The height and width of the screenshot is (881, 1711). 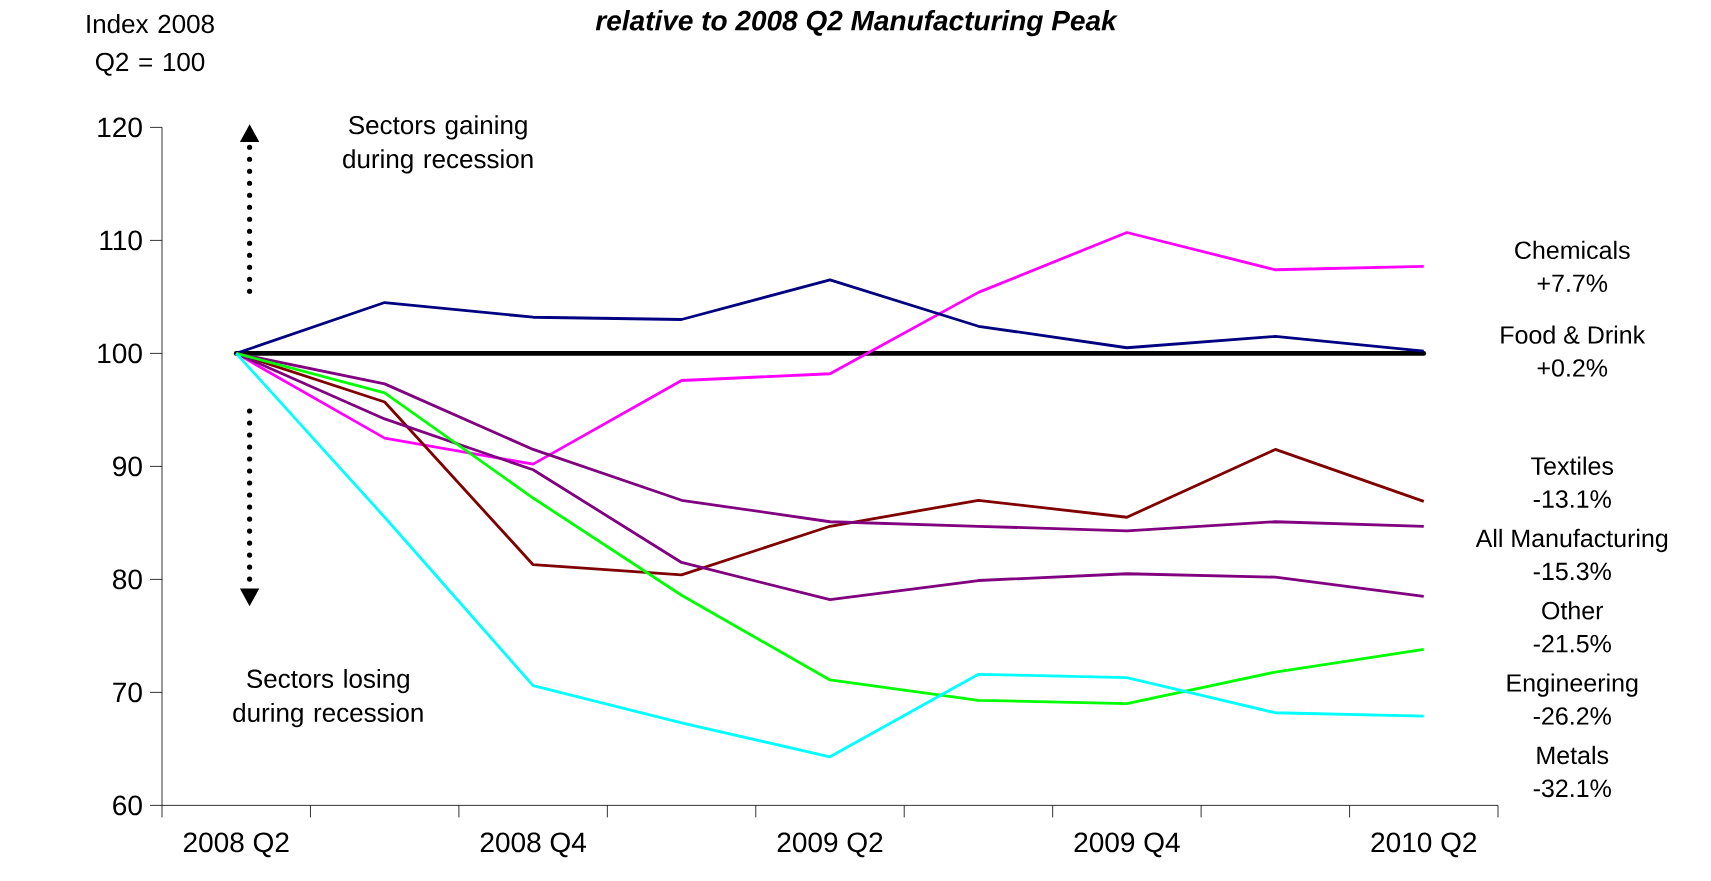 I want to click on text: Textiles, so click(x=1572, y=465).